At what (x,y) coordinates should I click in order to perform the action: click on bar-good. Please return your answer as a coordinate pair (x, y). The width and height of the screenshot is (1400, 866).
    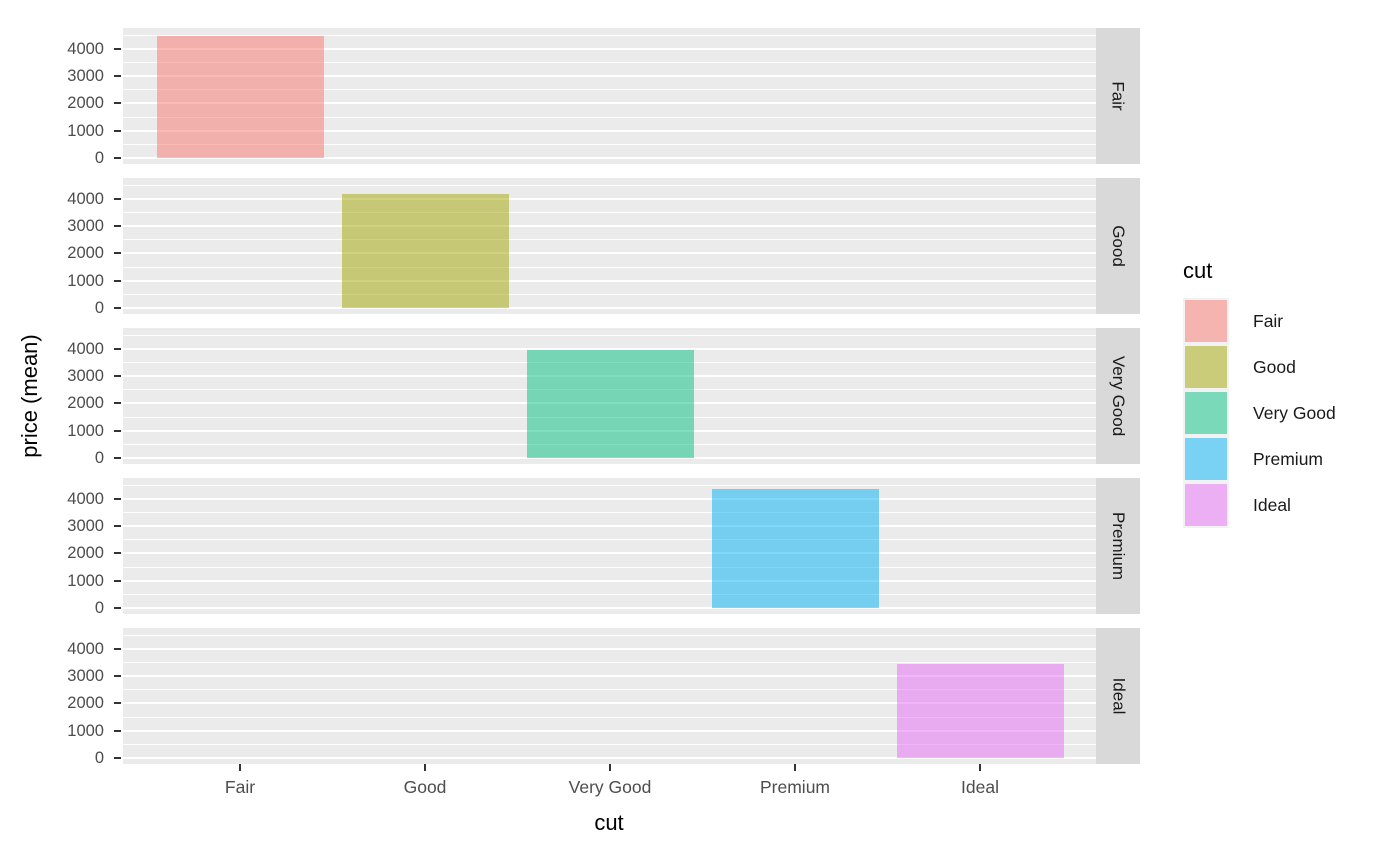
    Looking at the image, I should click on (425, 251).